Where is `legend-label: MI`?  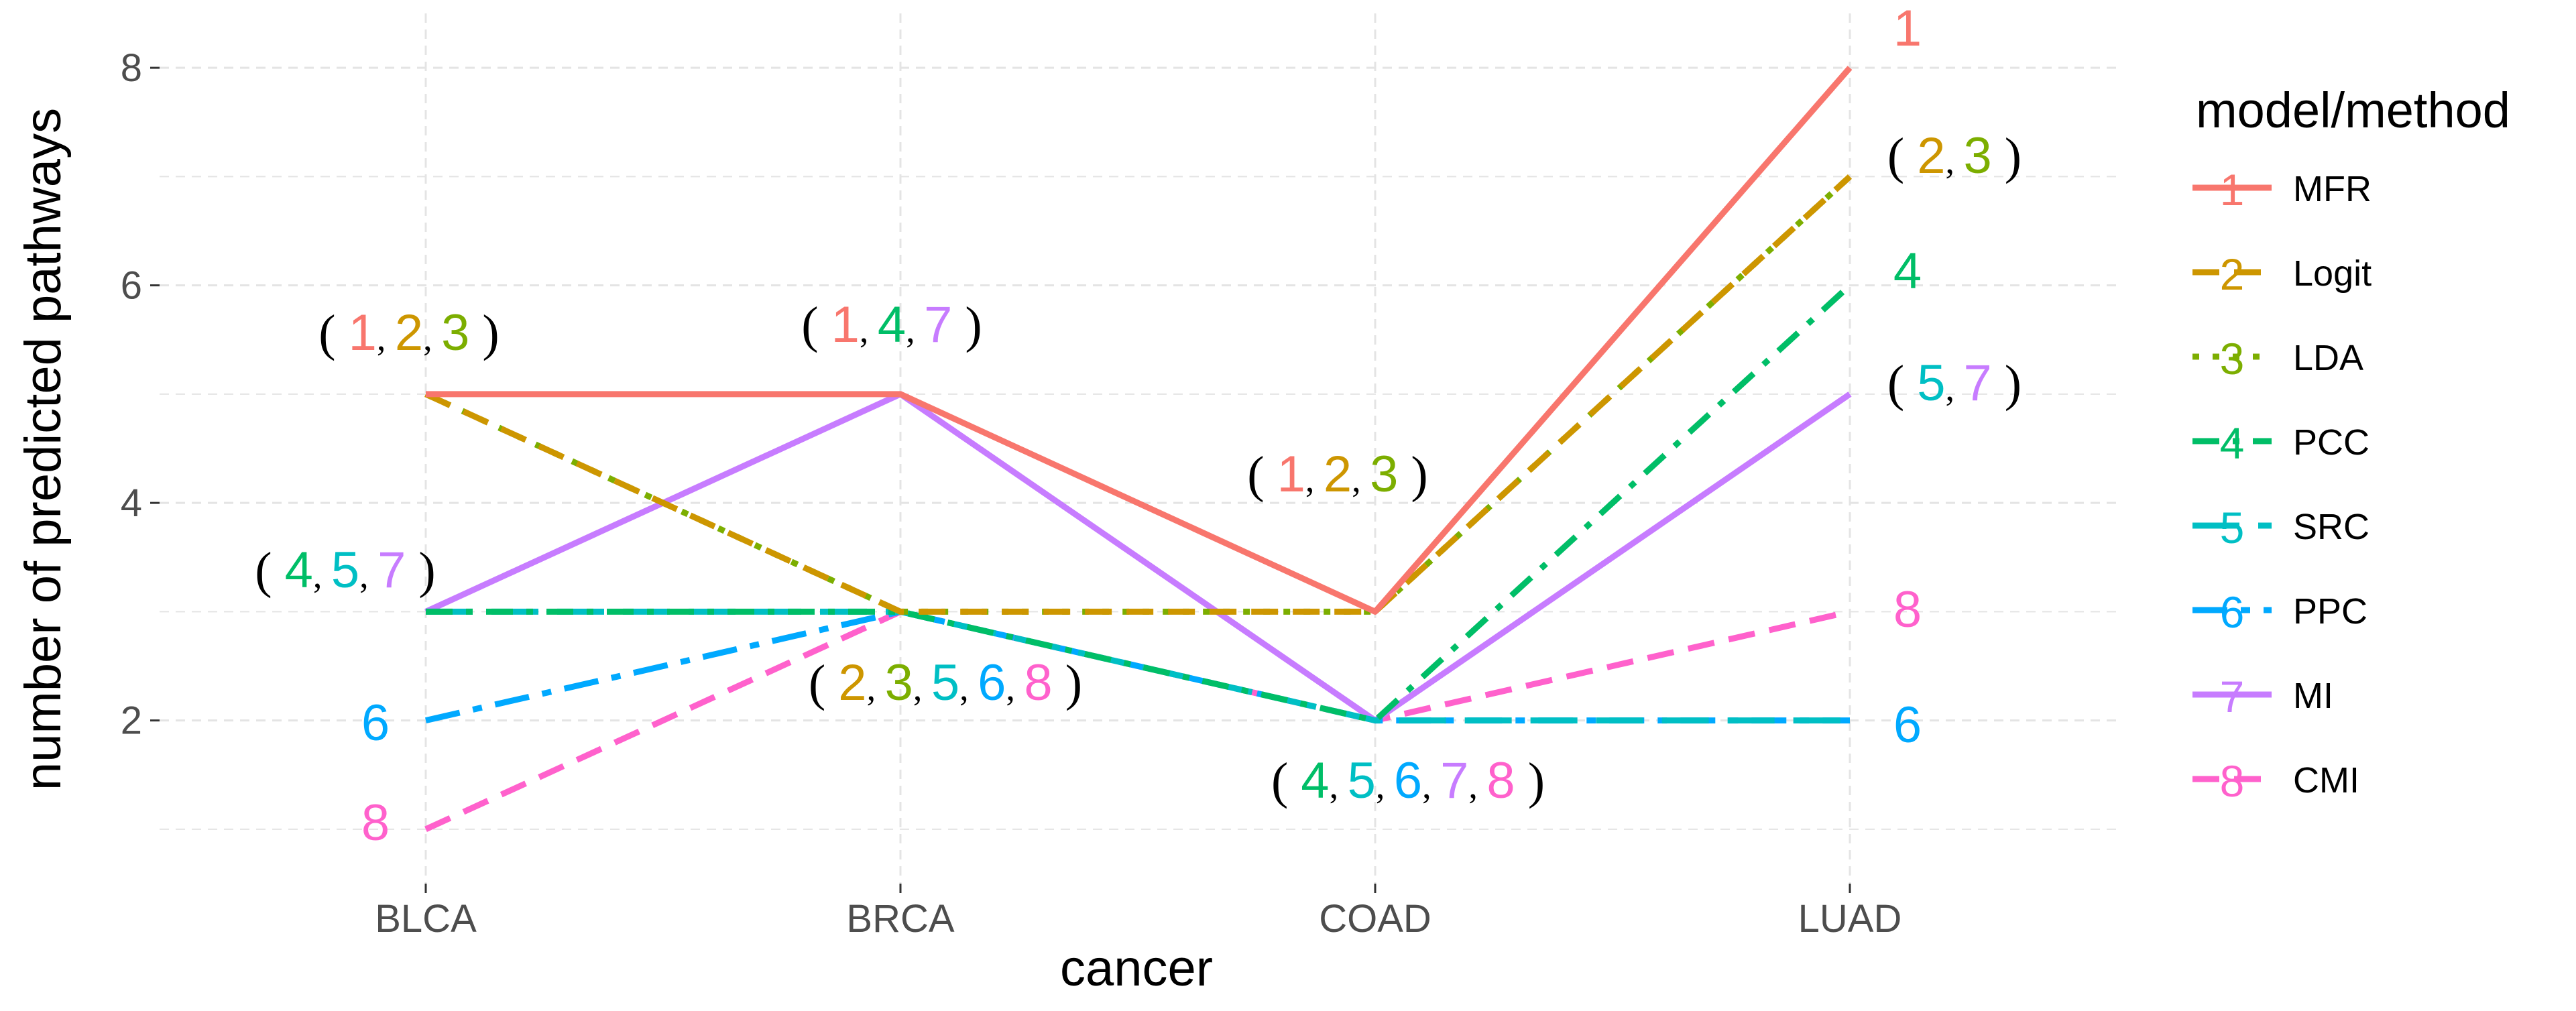 legend-label: MI is located at coordinates (2313, 696).